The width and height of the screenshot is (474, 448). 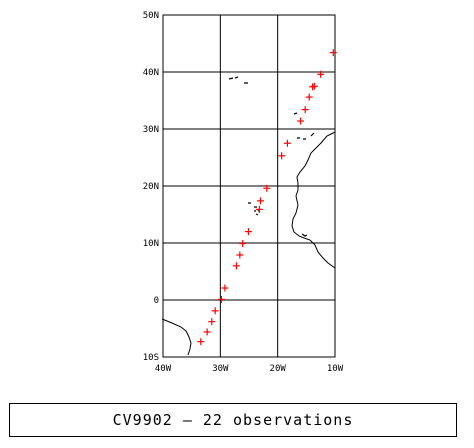 I want to click on madeira-canary-islands, so click(x=304, y=126).